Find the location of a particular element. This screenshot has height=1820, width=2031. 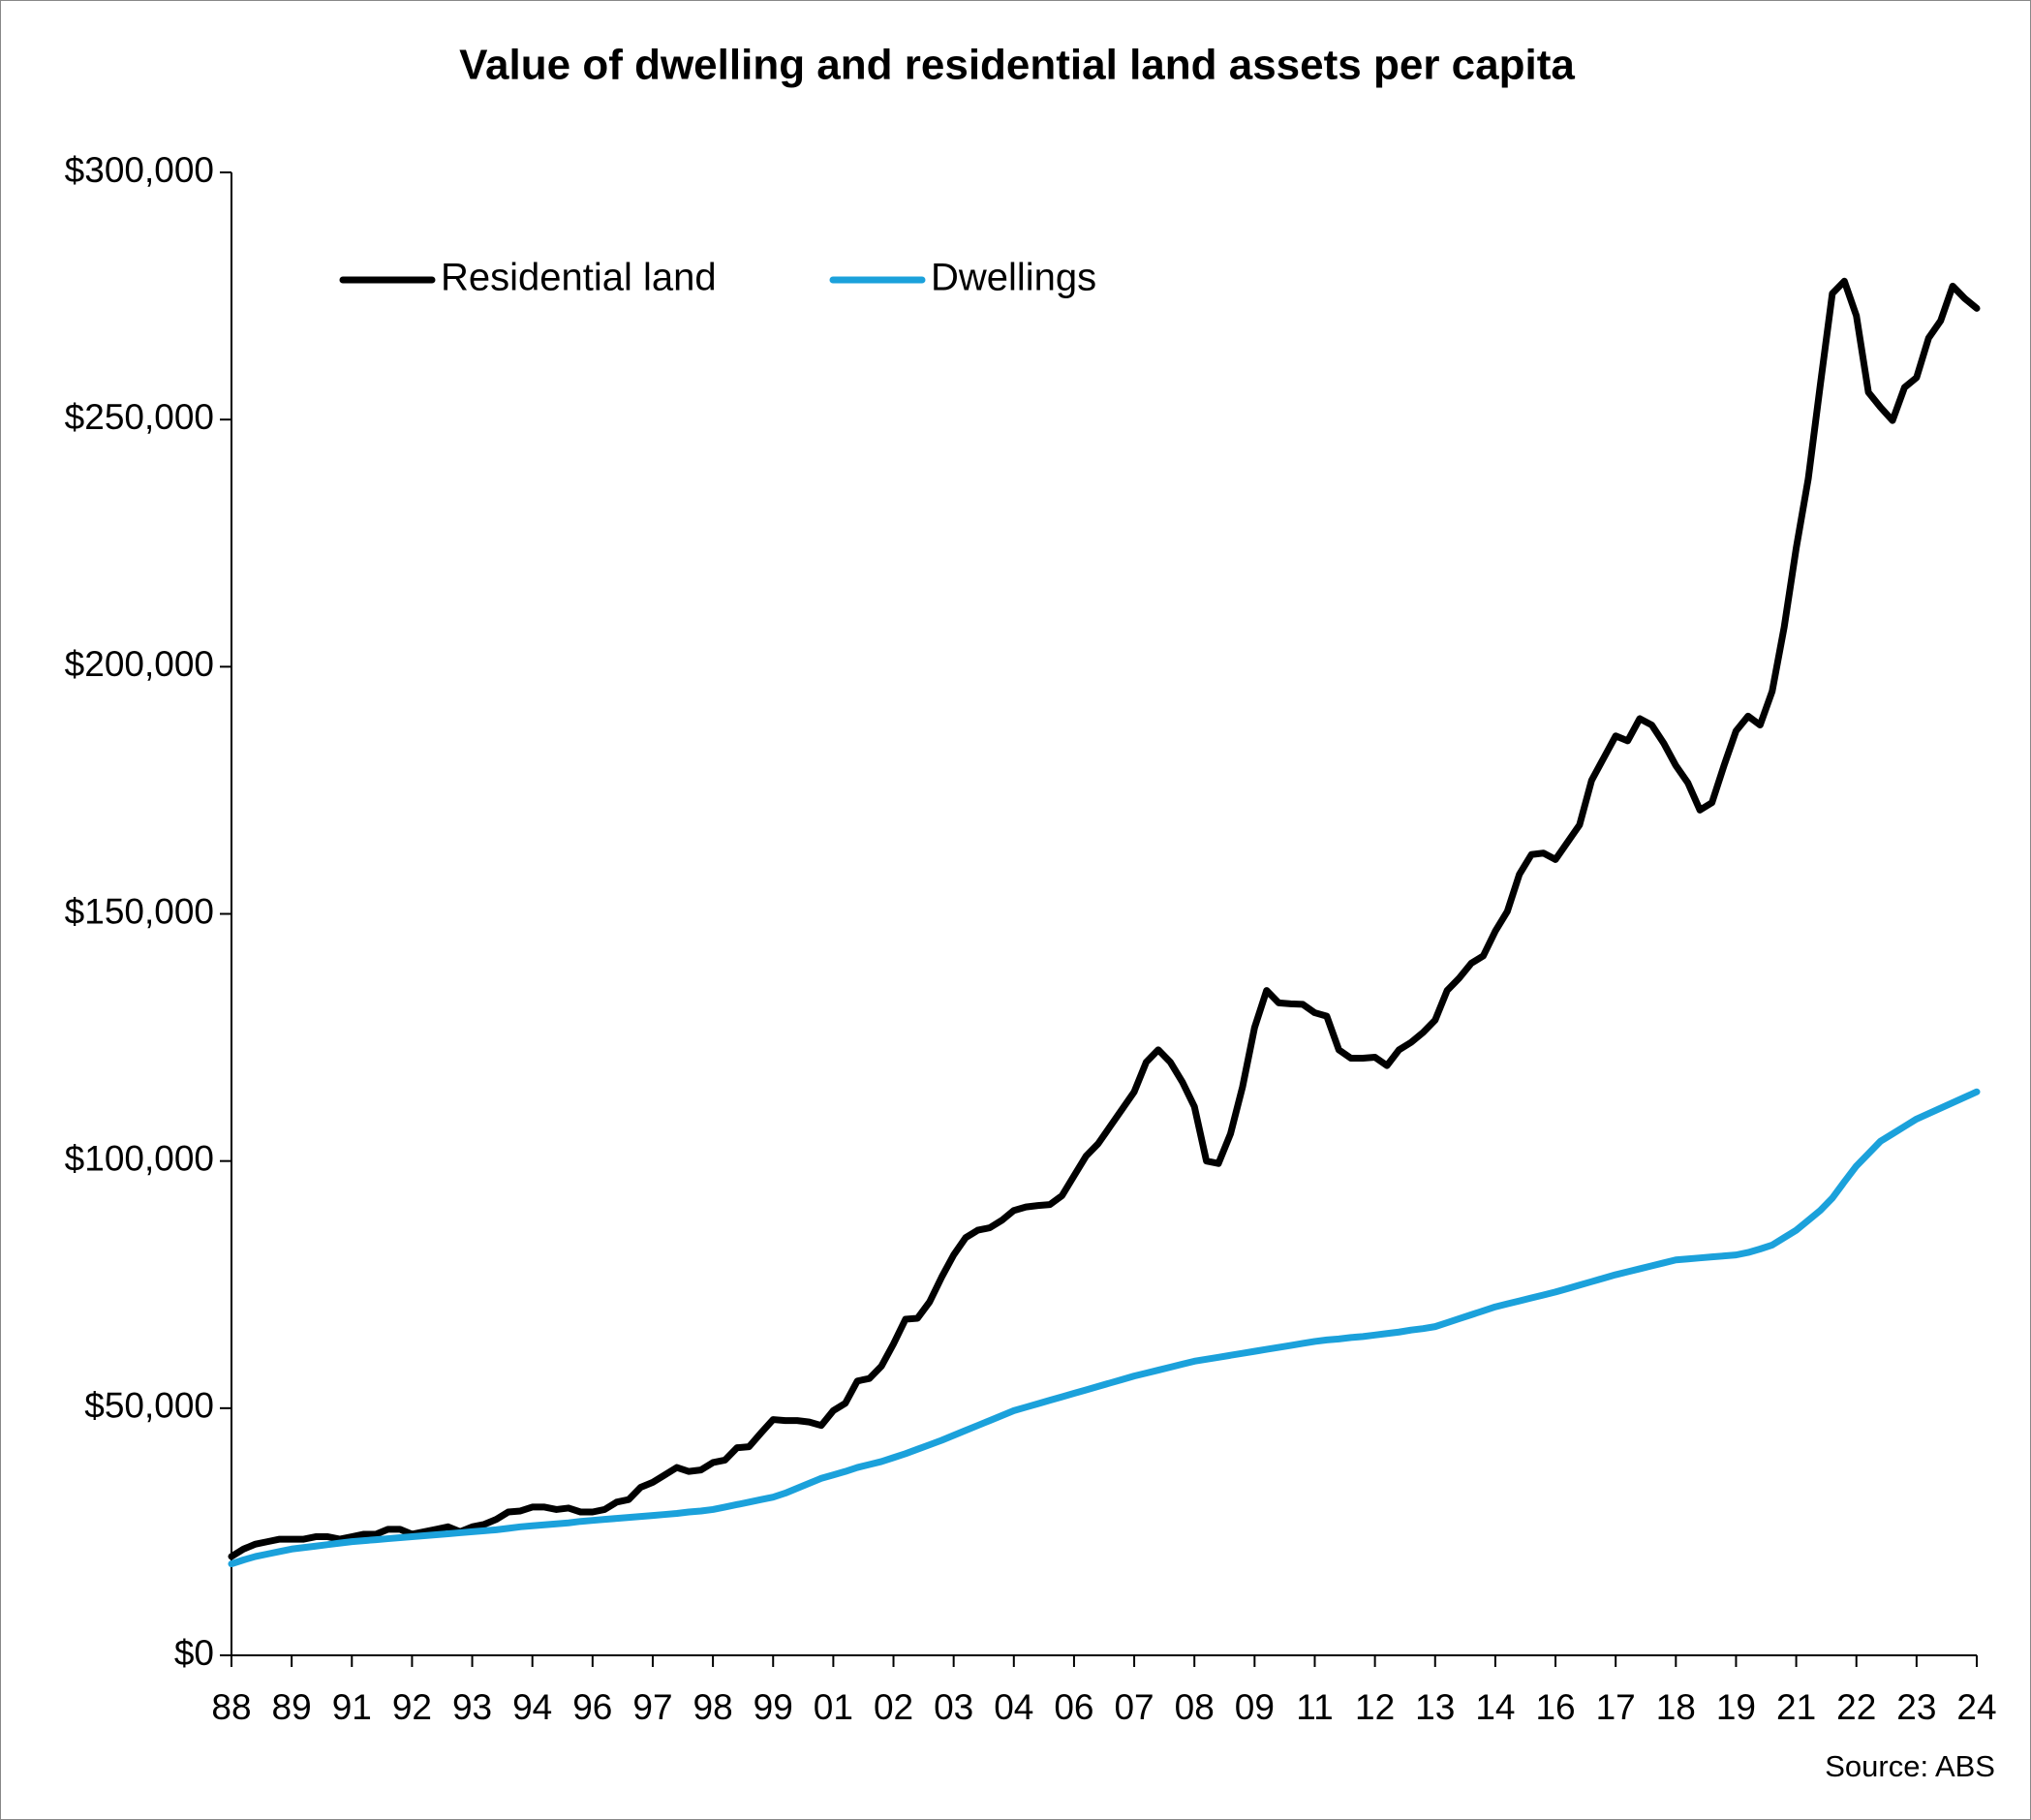

x-tick-label: 18 is located at coordinates (1676, 1707).